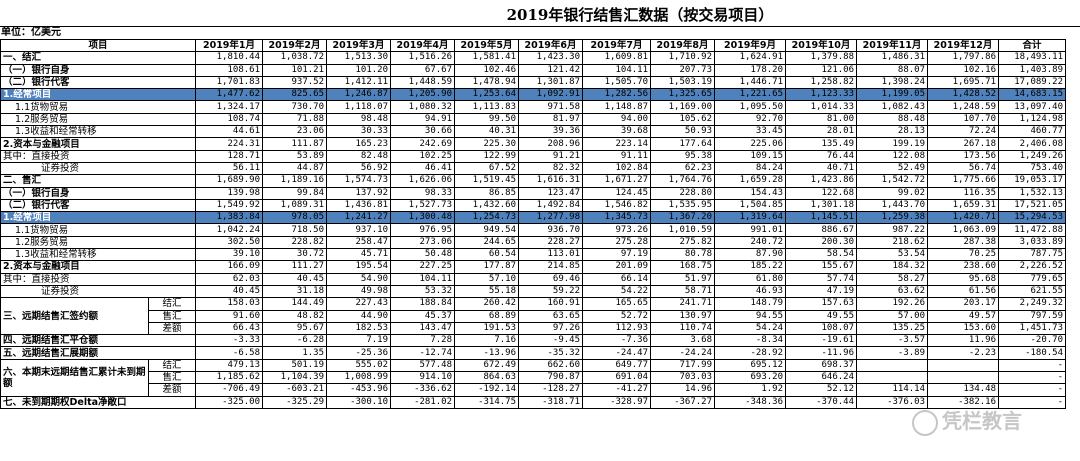  I want to click on value-cell: 267.18, so click(963, 144).